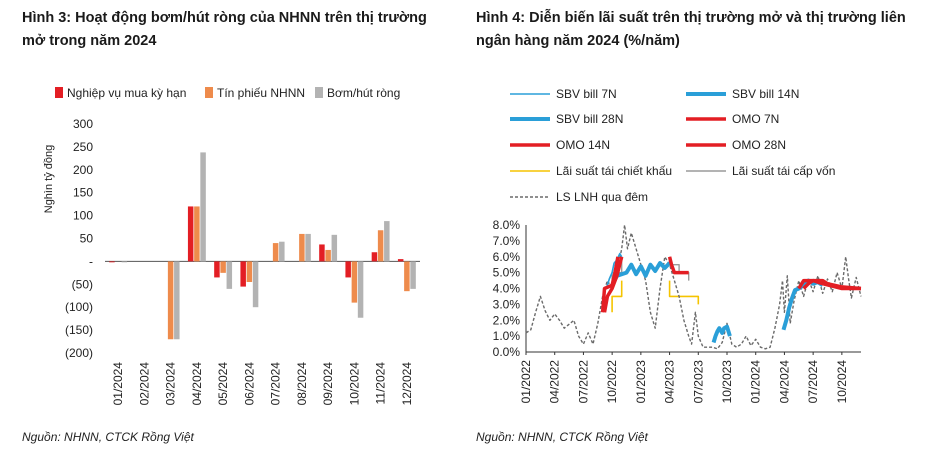 This screenshot has width=925, height=468. What do you see at coordinates (79, 307) in the screenshot?
I see `y-tick-label: (100)` at bounding box center [79, 307].